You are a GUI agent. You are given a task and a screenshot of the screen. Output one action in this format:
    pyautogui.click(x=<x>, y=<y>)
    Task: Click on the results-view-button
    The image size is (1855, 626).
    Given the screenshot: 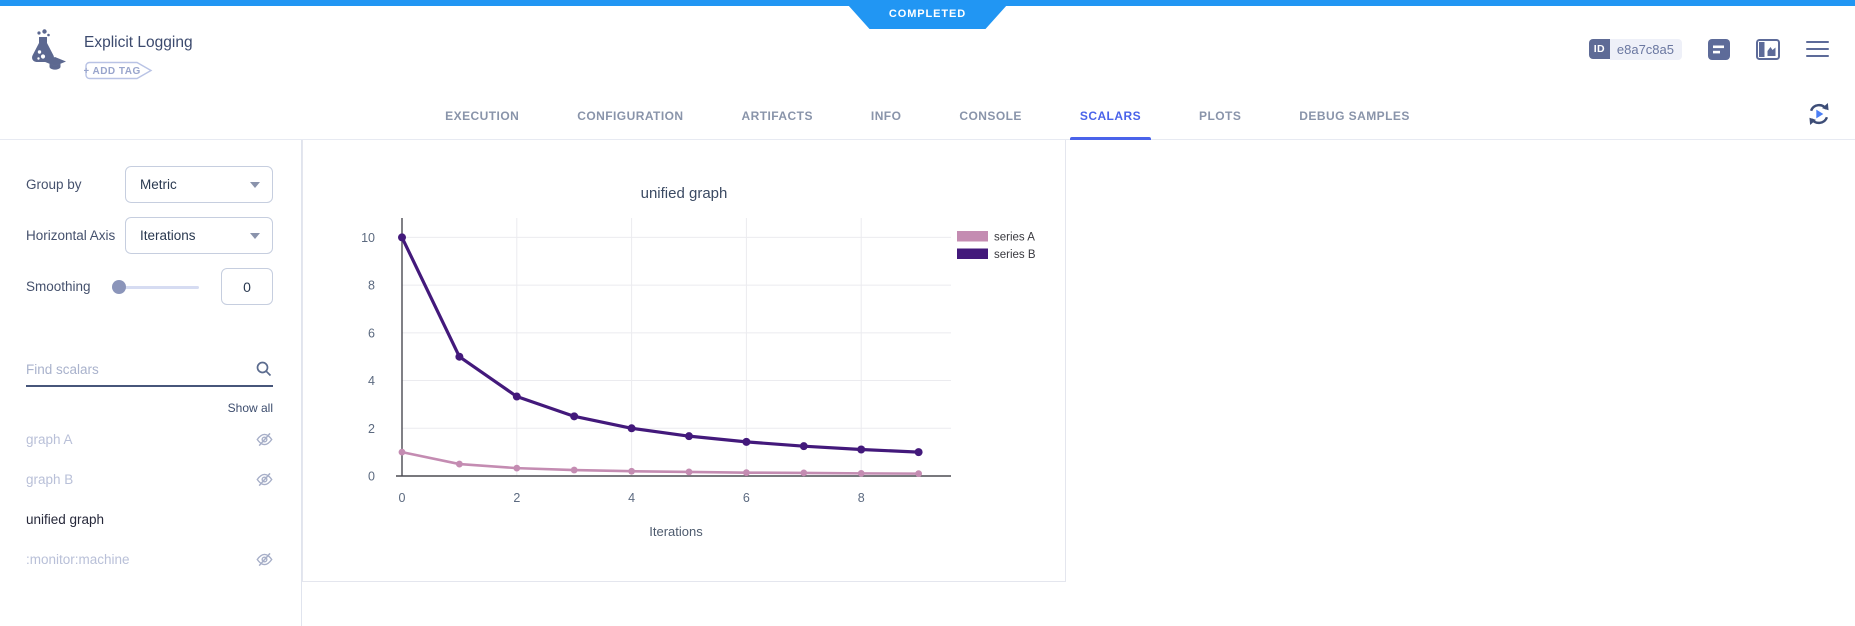 What is the action you would take?
    pyautogui.click(x=1768, y=49)
    